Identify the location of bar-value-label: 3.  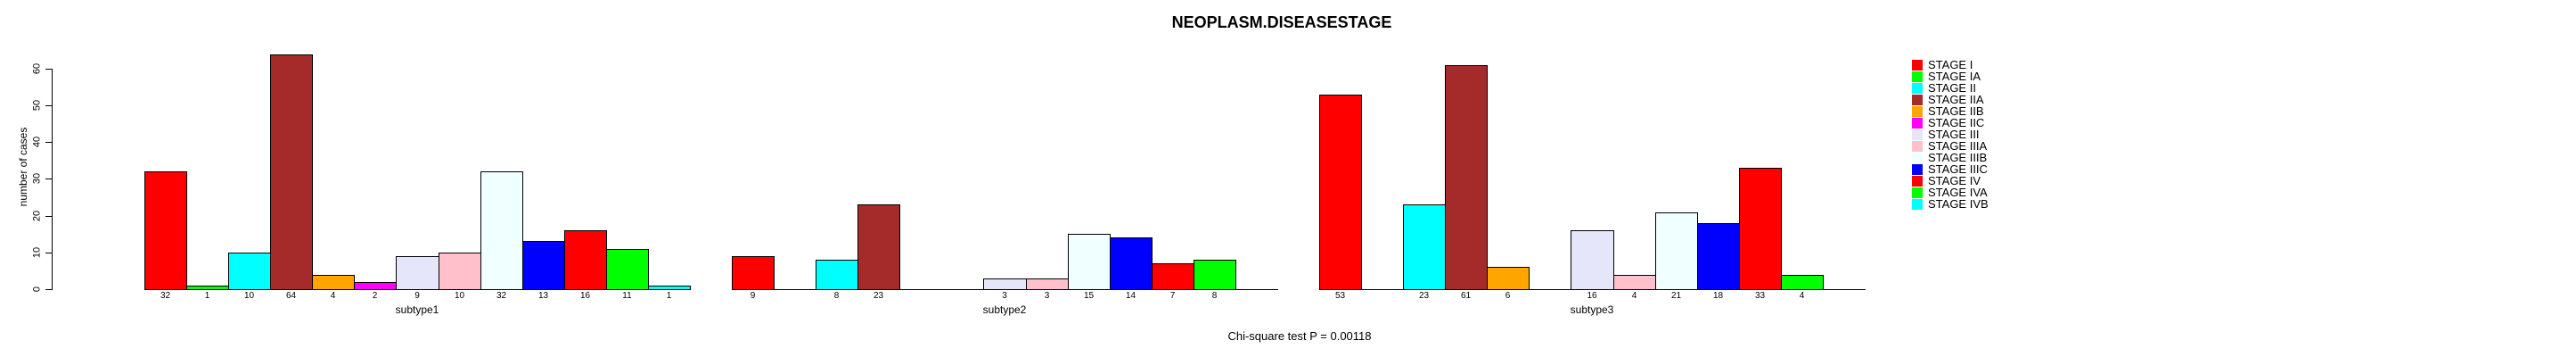
(1047, 296).